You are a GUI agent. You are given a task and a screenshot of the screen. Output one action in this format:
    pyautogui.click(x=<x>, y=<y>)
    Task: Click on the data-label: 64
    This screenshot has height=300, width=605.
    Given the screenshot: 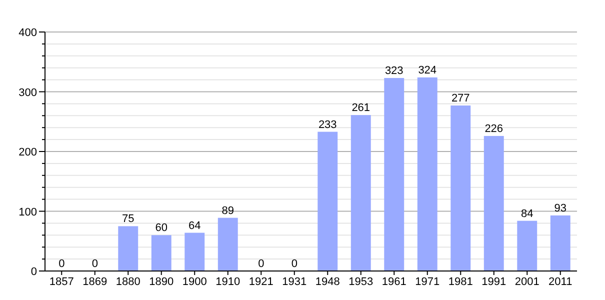 What is the action you would take?
    pyautogui.click(x=194, y=226)
    